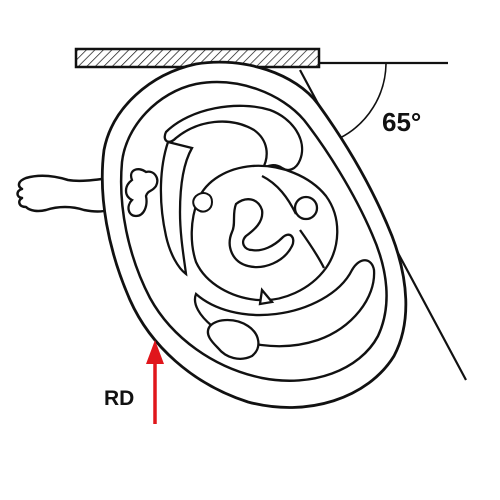 The height and width of the screenshot is (500, 500). What do you see at coordinates (240, 323) in the screenshot?
I see `lower-left-structure` at bounding box center [240, 323].